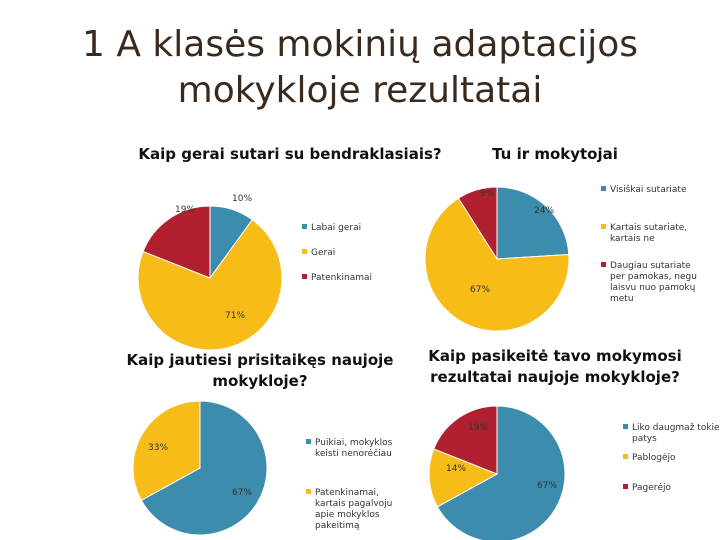 The width and height of the screenshot is (720, 540). Describe the element at coordinates (242, 493) in the screenshot. I see `chart3-data-label-1: 67%` at that location.